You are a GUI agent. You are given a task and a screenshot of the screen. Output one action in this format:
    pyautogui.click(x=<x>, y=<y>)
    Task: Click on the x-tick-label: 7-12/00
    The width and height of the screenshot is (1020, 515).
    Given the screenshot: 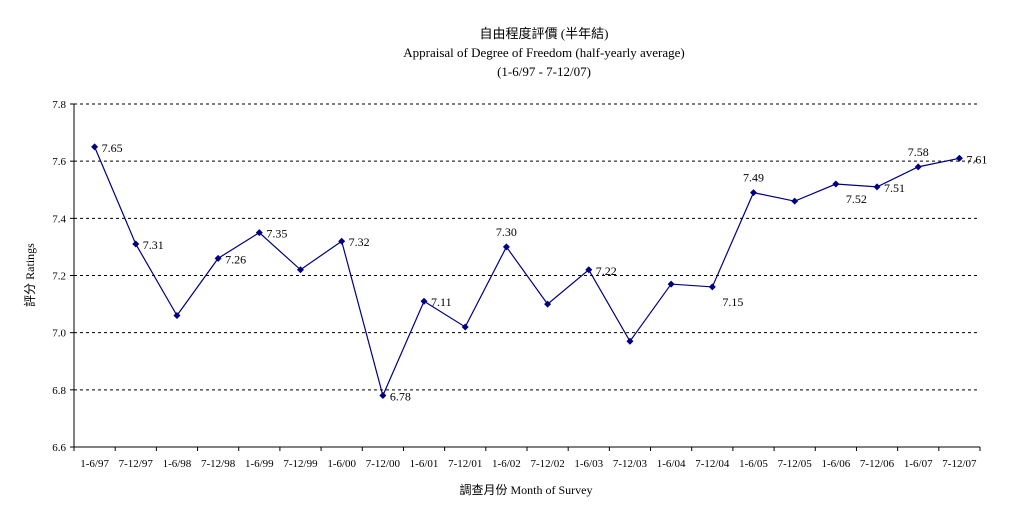 What is the action you would take?
    pyautogui.click(x=383, y=464)
    